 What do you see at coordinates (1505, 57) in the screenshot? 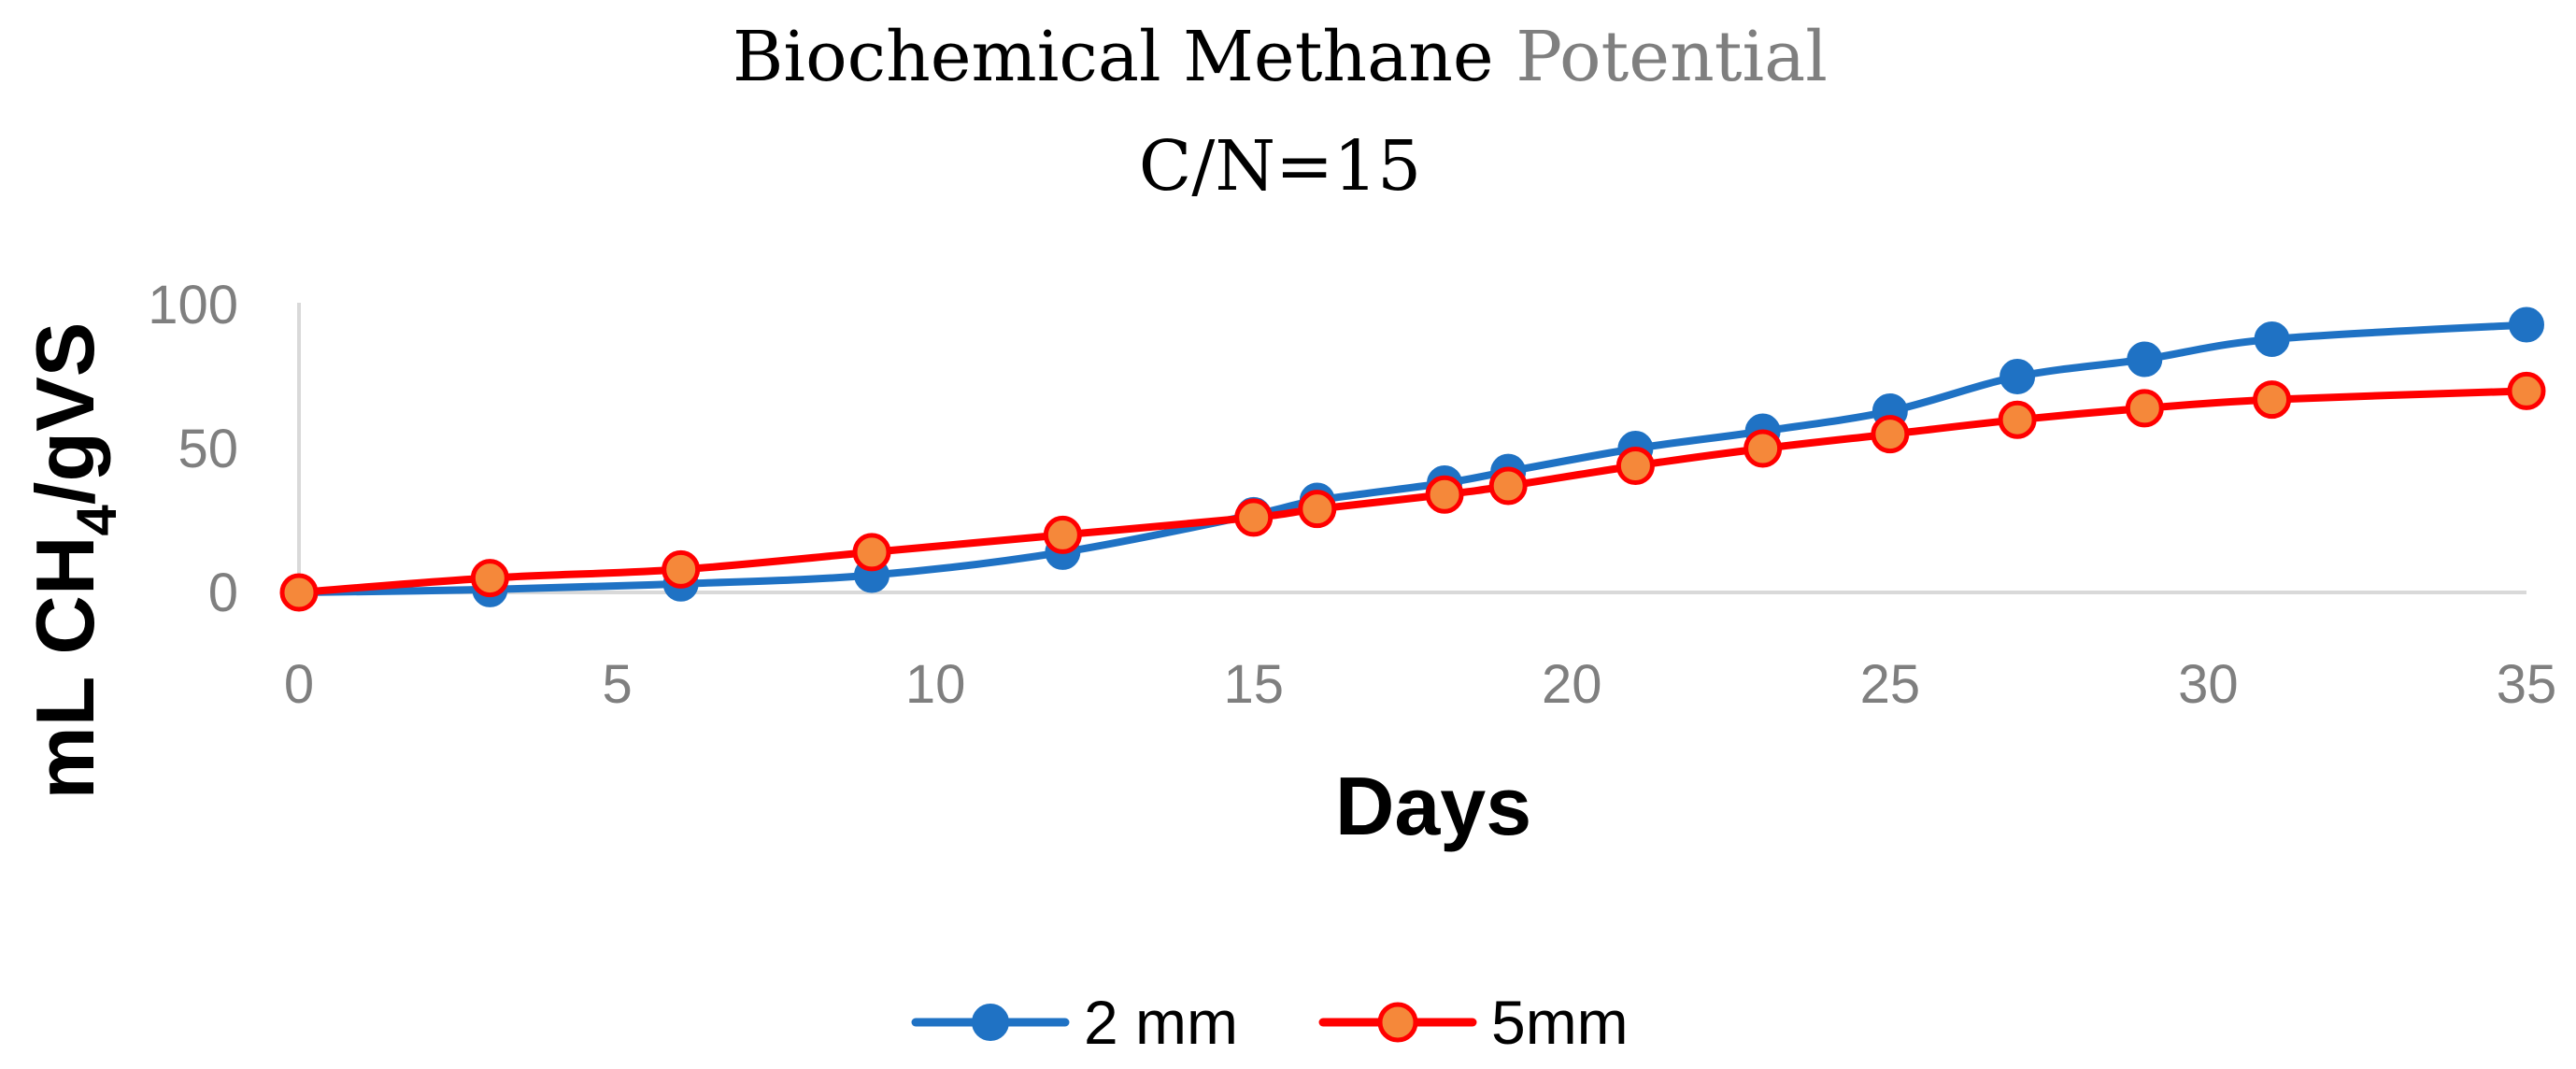
I see `chart-title-accent` at bounding box center [1505, 57].